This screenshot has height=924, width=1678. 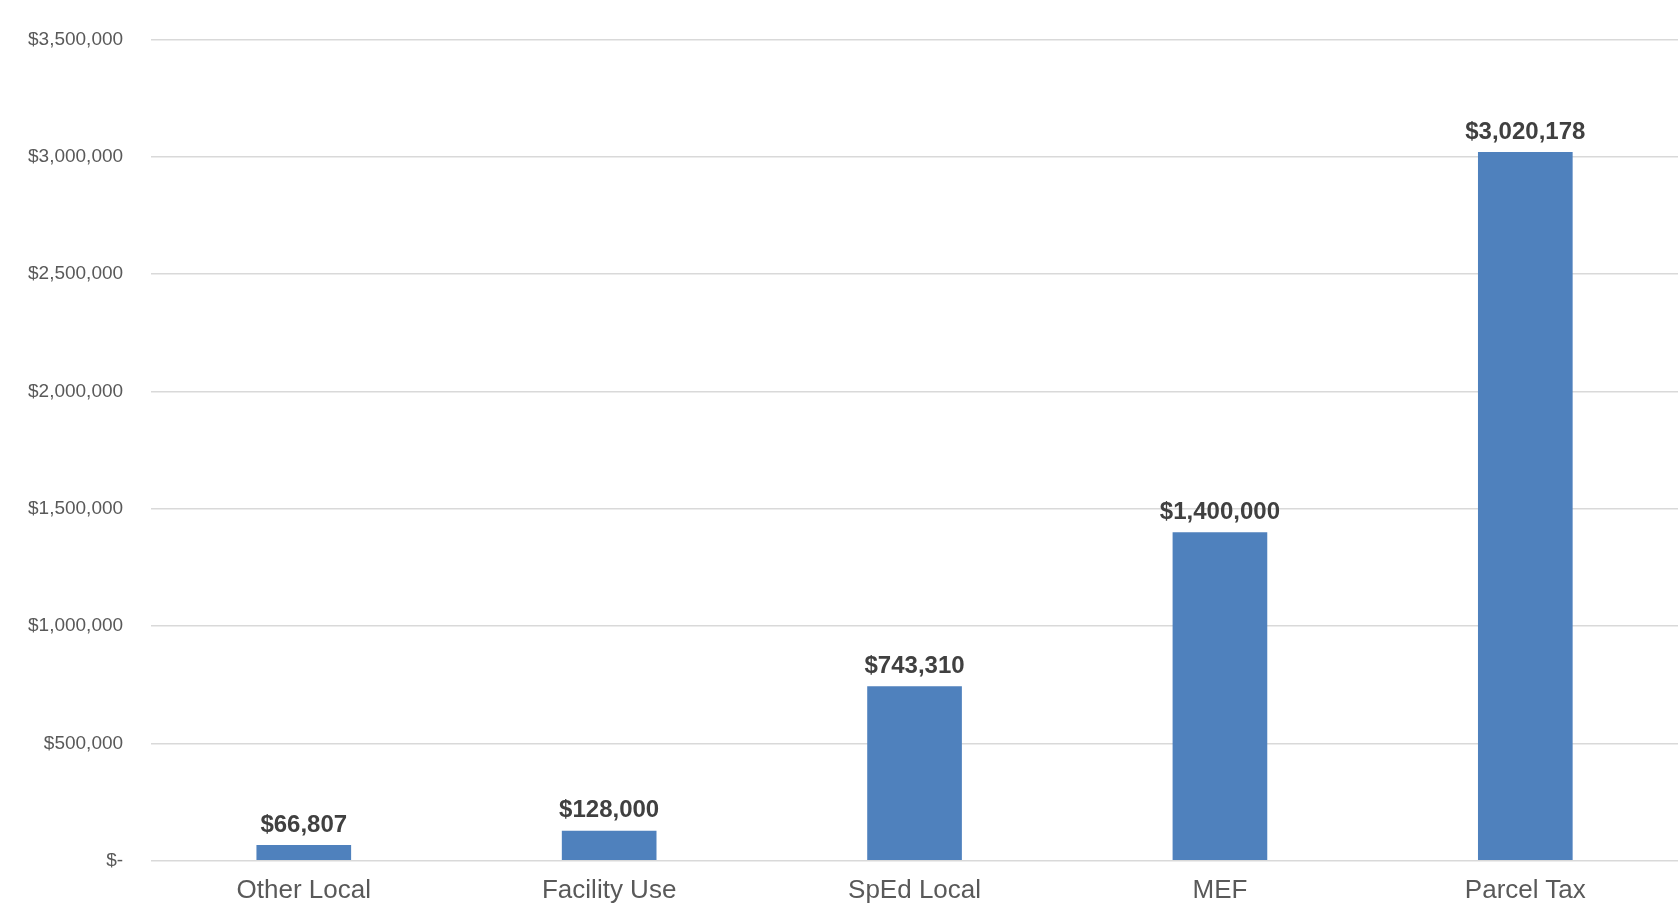 I want to click on x-tick-label: Other Local, so click(x=303, y=888).